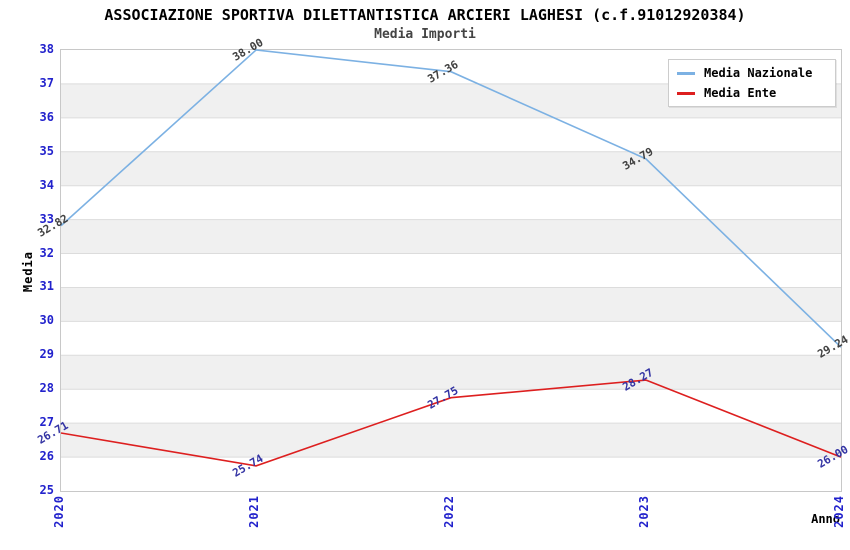 The image size is (850, 550). I want to click on x-axis-title: Anno, so click(825, 519).